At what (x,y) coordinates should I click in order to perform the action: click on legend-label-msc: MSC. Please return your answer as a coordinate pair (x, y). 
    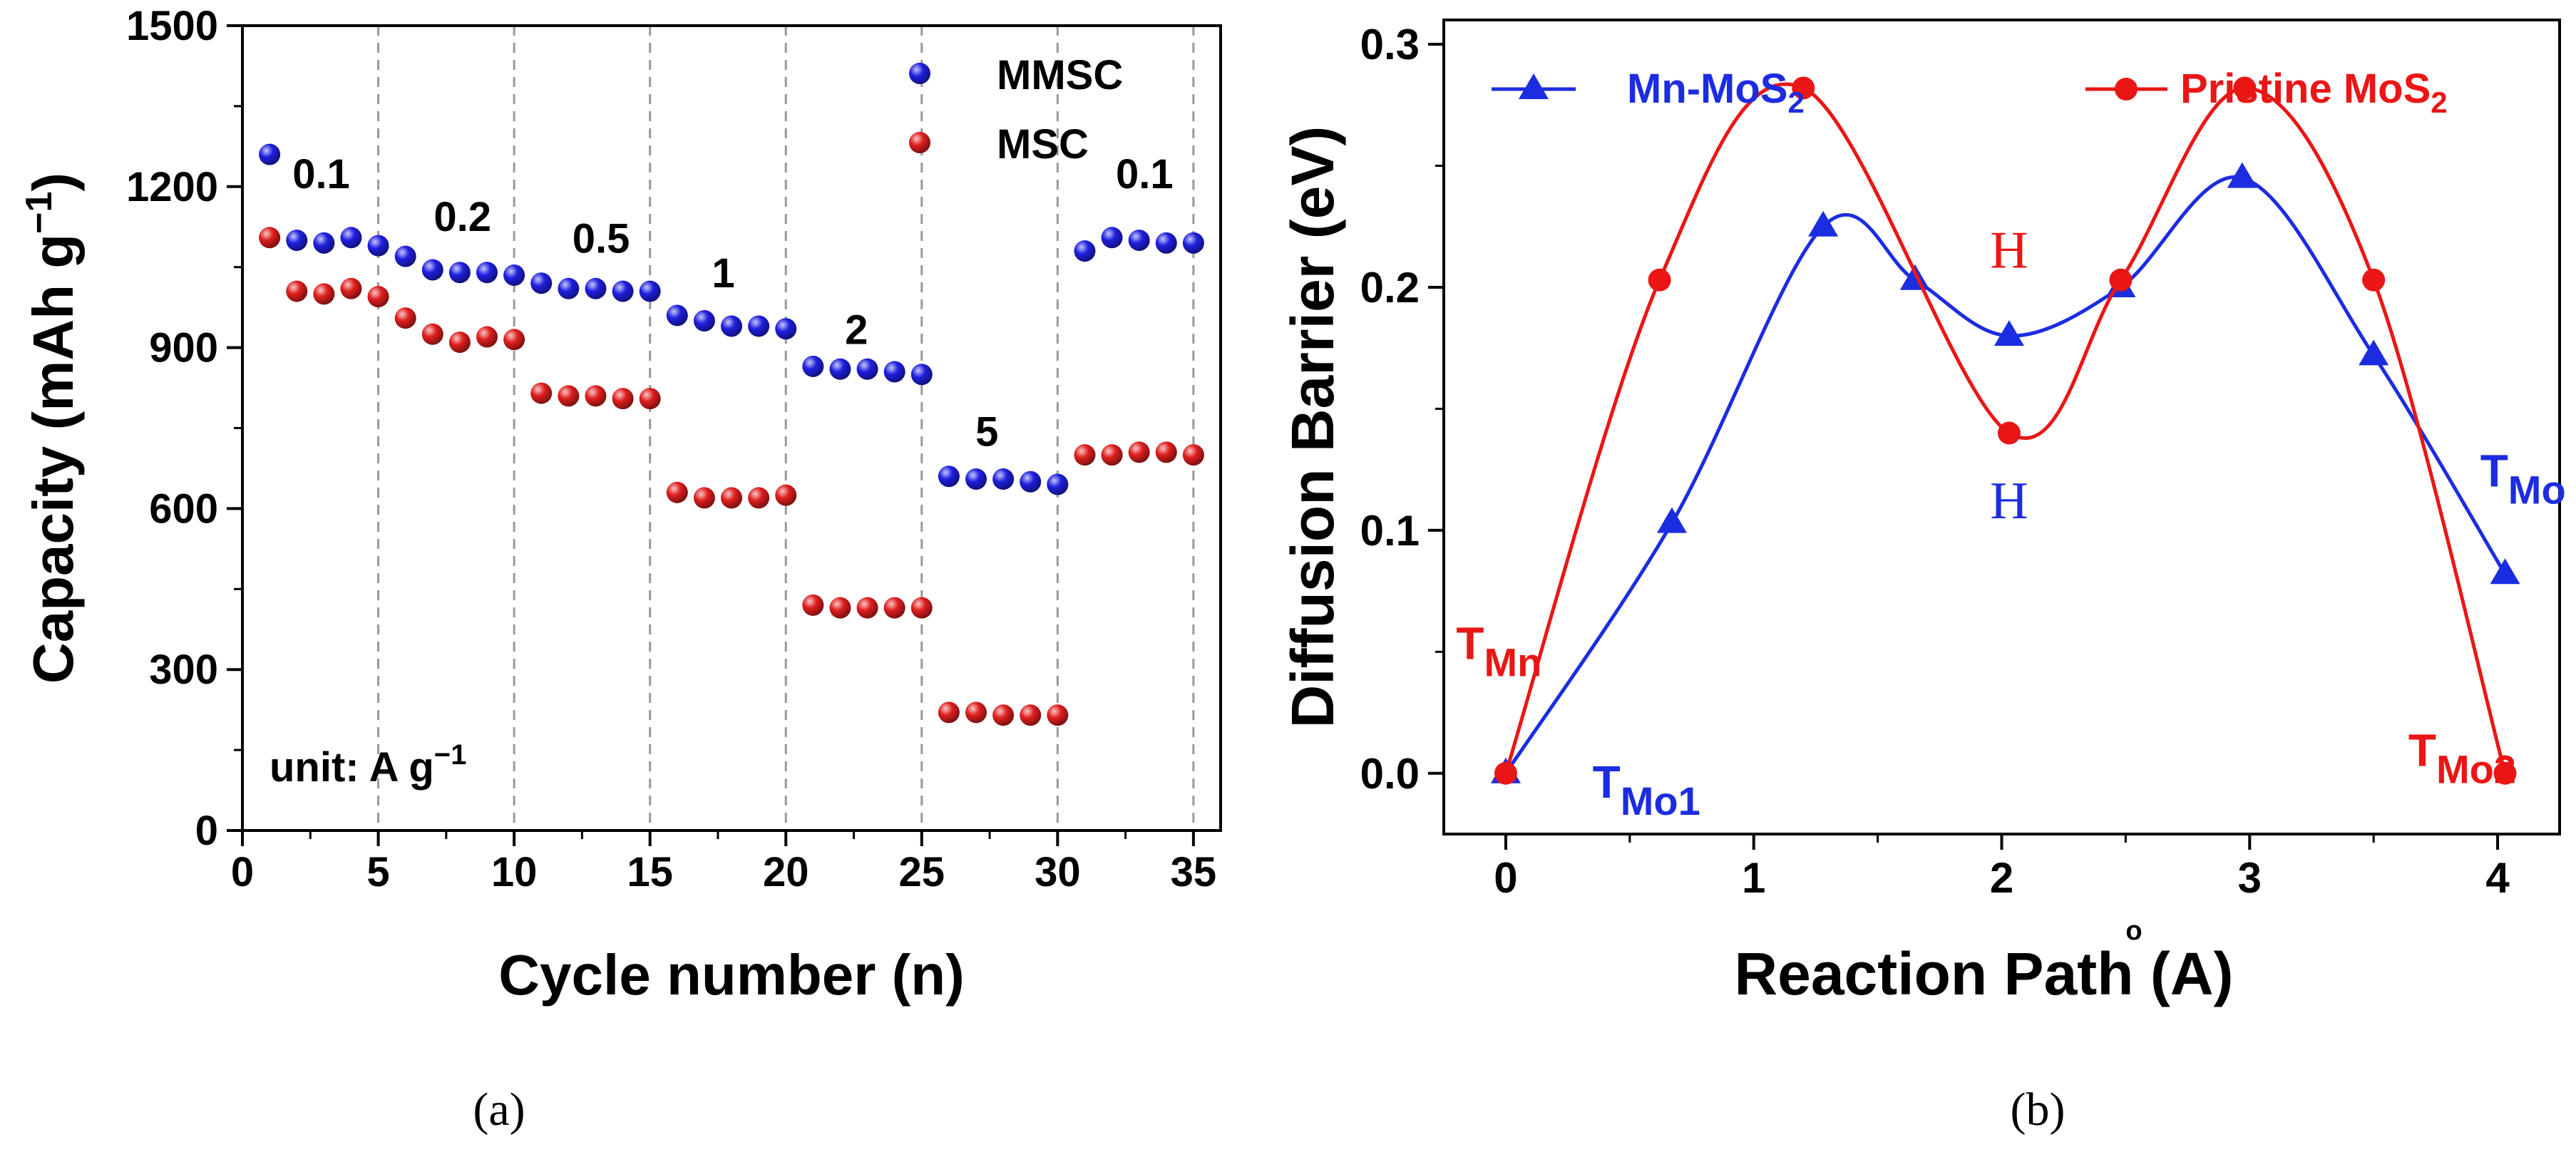
    Looking at the image, I should click on (1043, 144).